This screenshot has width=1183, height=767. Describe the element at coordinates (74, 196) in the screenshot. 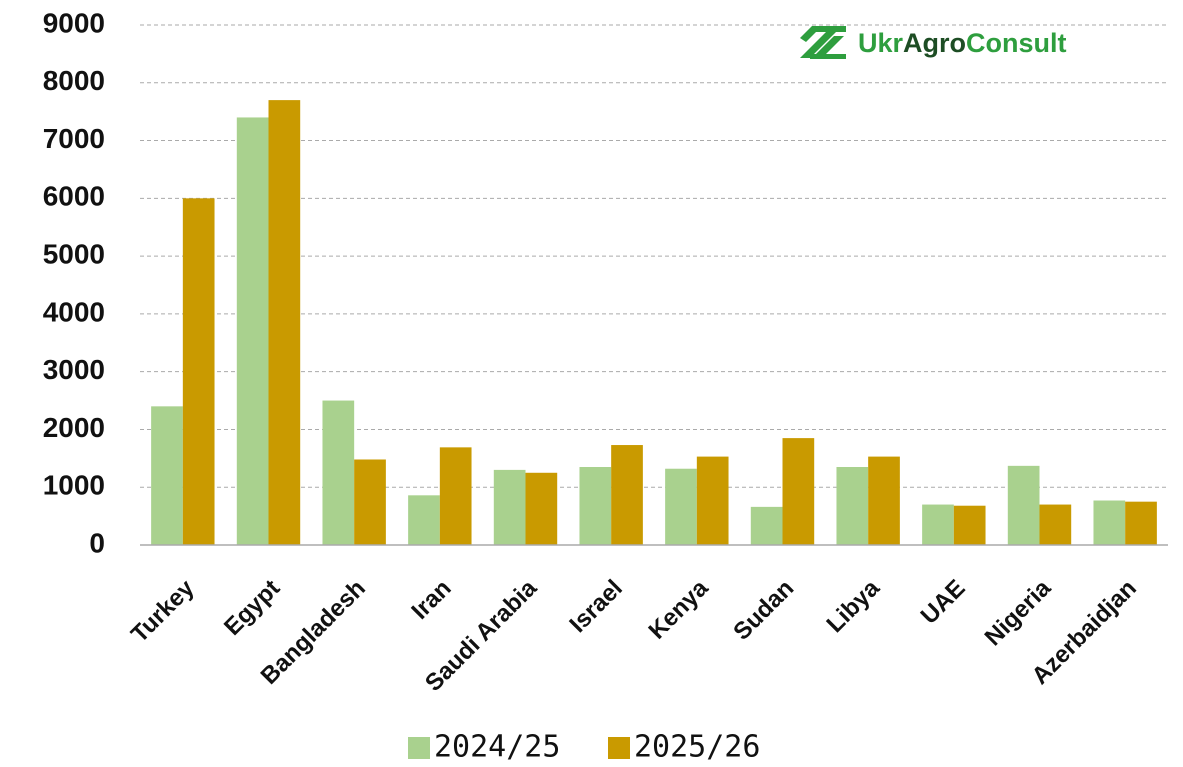

I see `y-tick-label: 6000` at that location.